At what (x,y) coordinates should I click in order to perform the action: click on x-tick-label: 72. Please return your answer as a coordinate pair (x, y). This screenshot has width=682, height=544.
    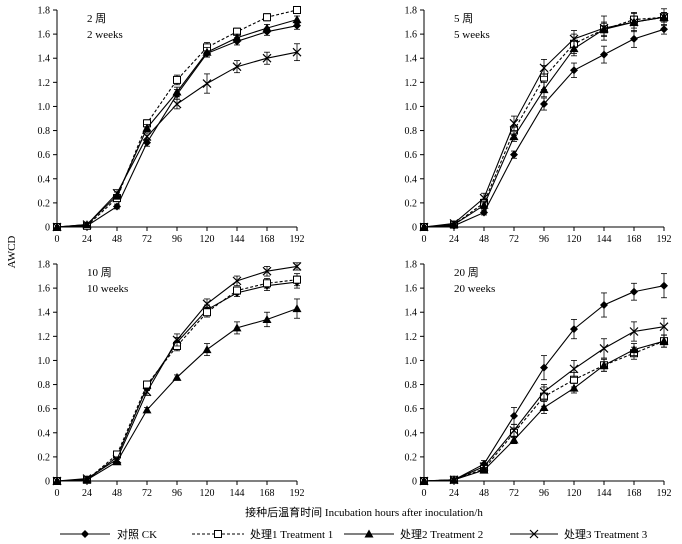
    Looking at the image, I should click on (147, 239).